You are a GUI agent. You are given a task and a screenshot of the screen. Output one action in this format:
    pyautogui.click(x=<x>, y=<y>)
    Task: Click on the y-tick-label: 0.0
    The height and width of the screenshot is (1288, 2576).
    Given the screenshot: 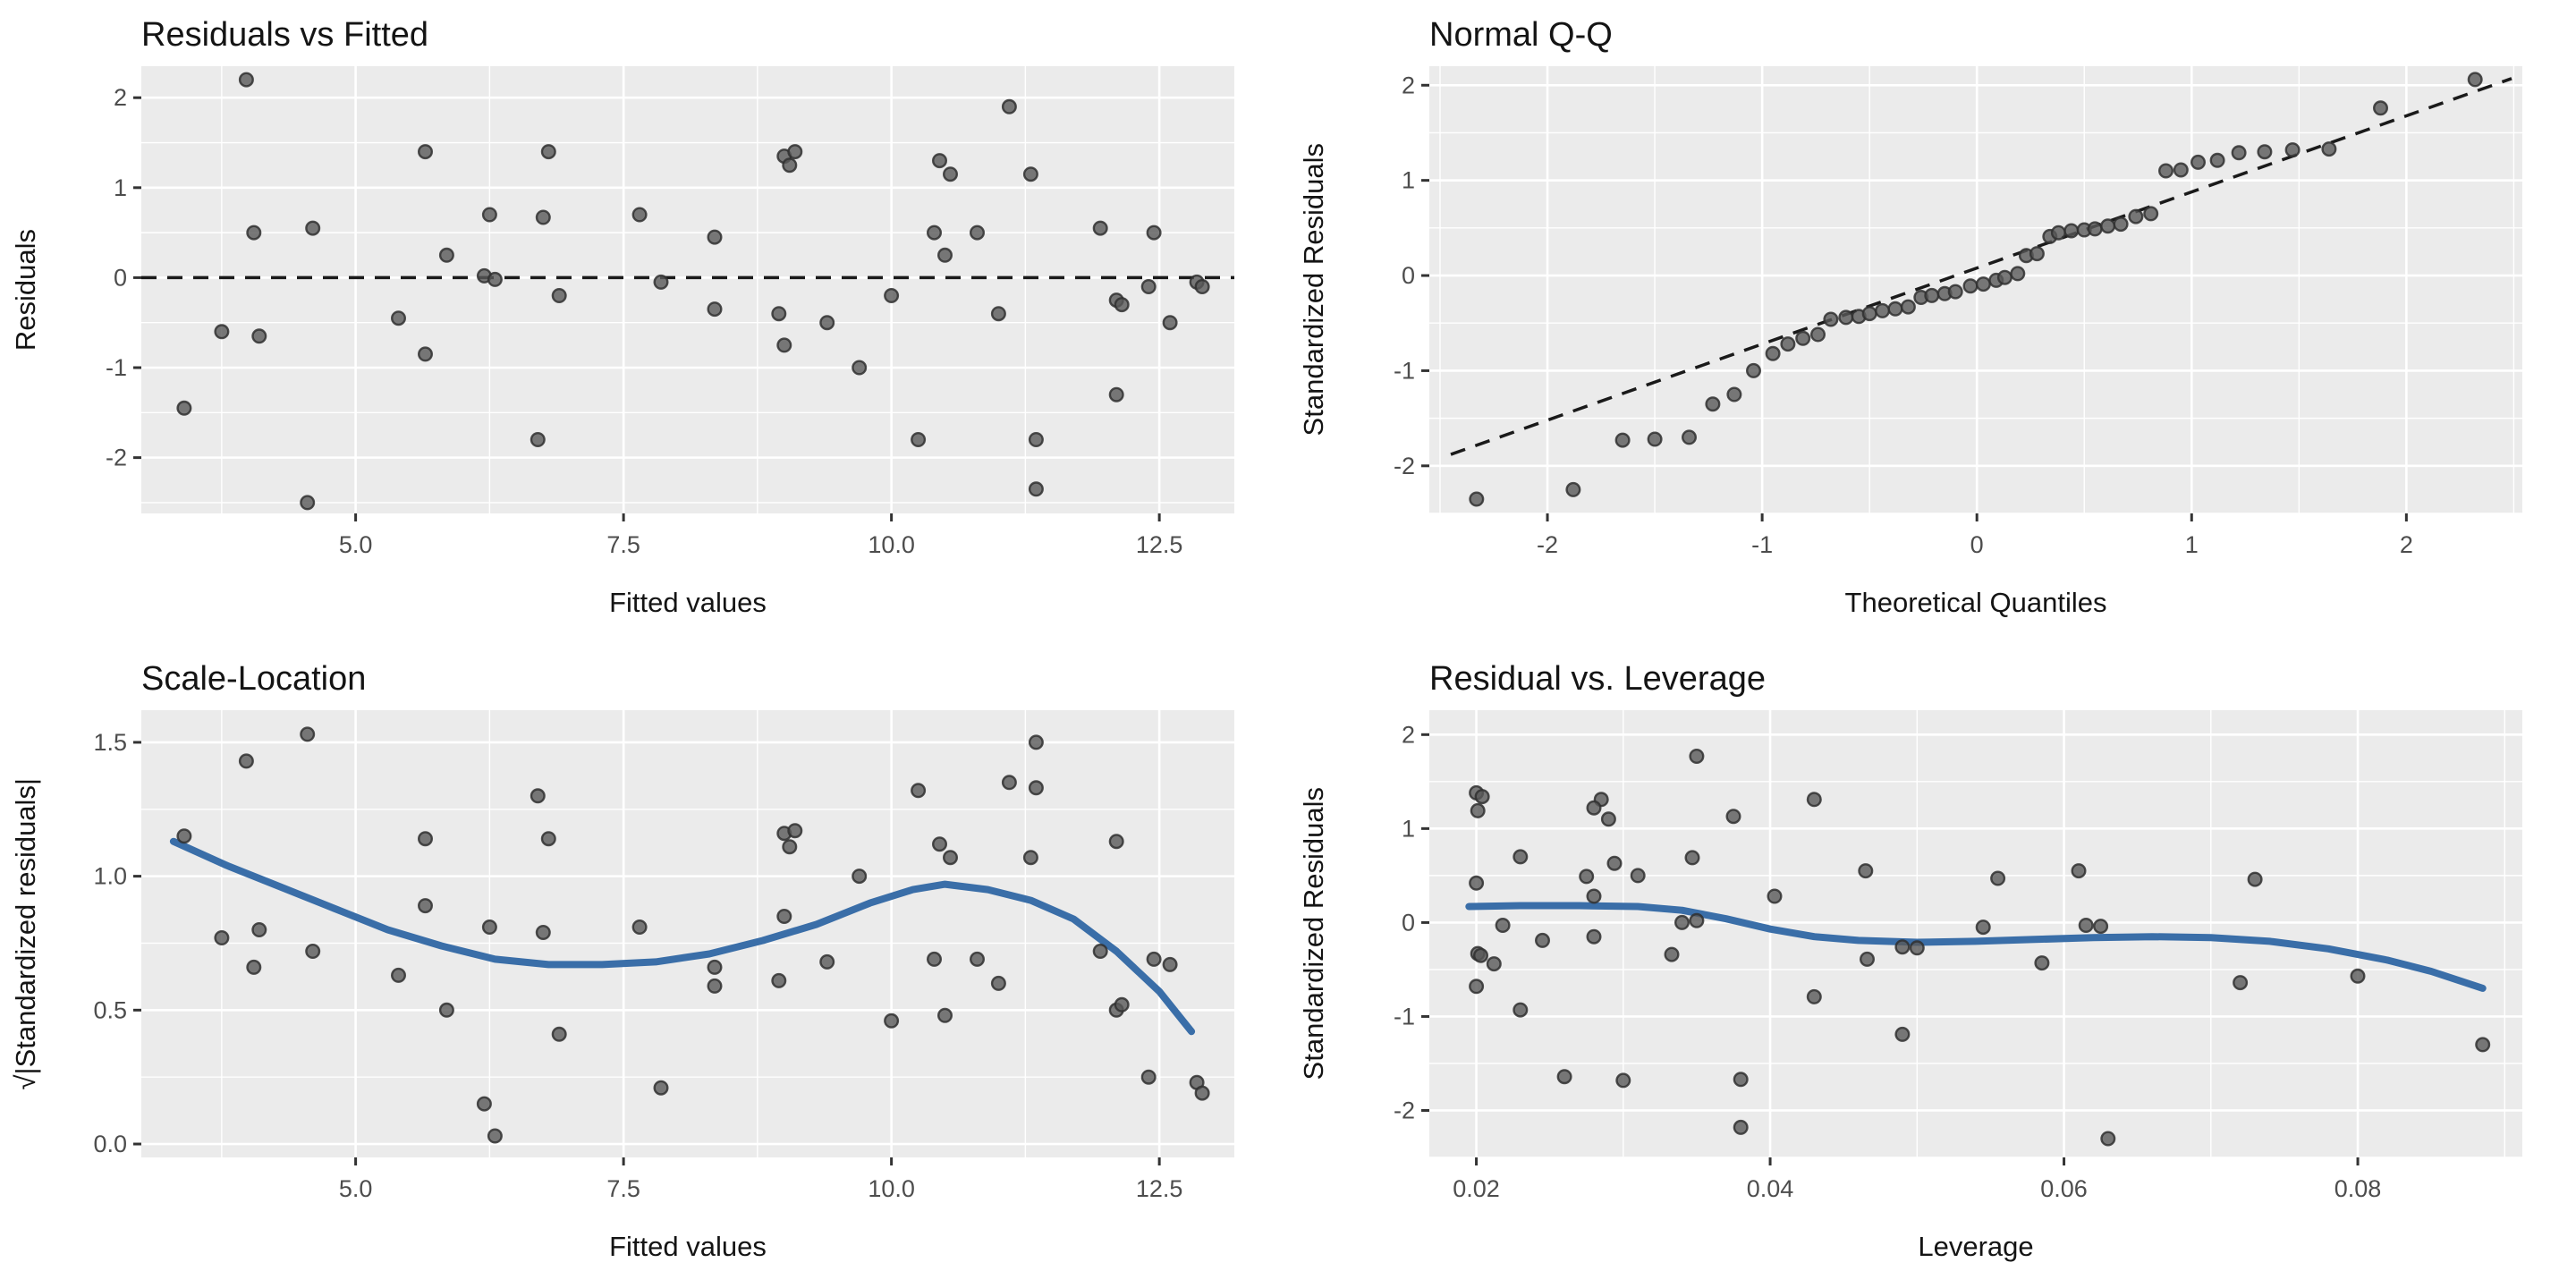 What is the action you would take?
    pyautogui.click(x=110, y=1144)
    